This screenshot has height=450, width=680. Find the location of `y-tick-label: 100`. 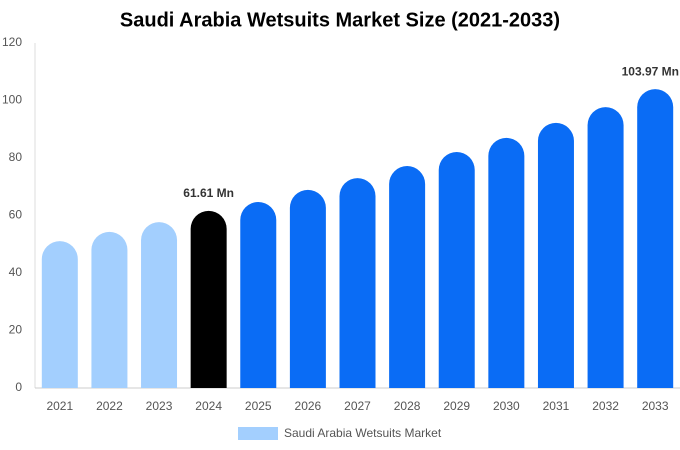

y-tick-label: 100 is located at coordinates (12, 100).